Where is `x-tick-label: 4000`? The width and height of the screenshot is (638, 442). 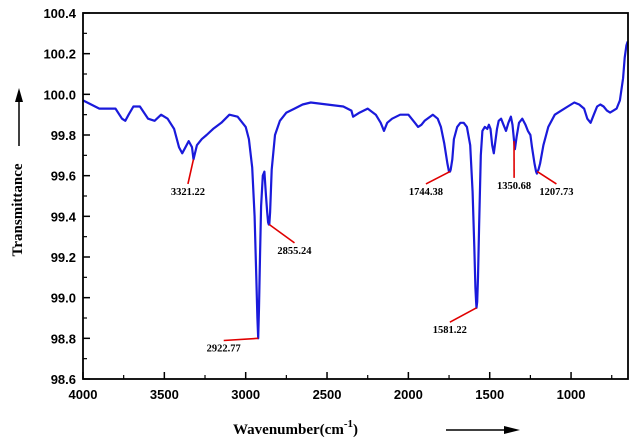 x-tick-label: 4000 is located at coordinates (83, 394).